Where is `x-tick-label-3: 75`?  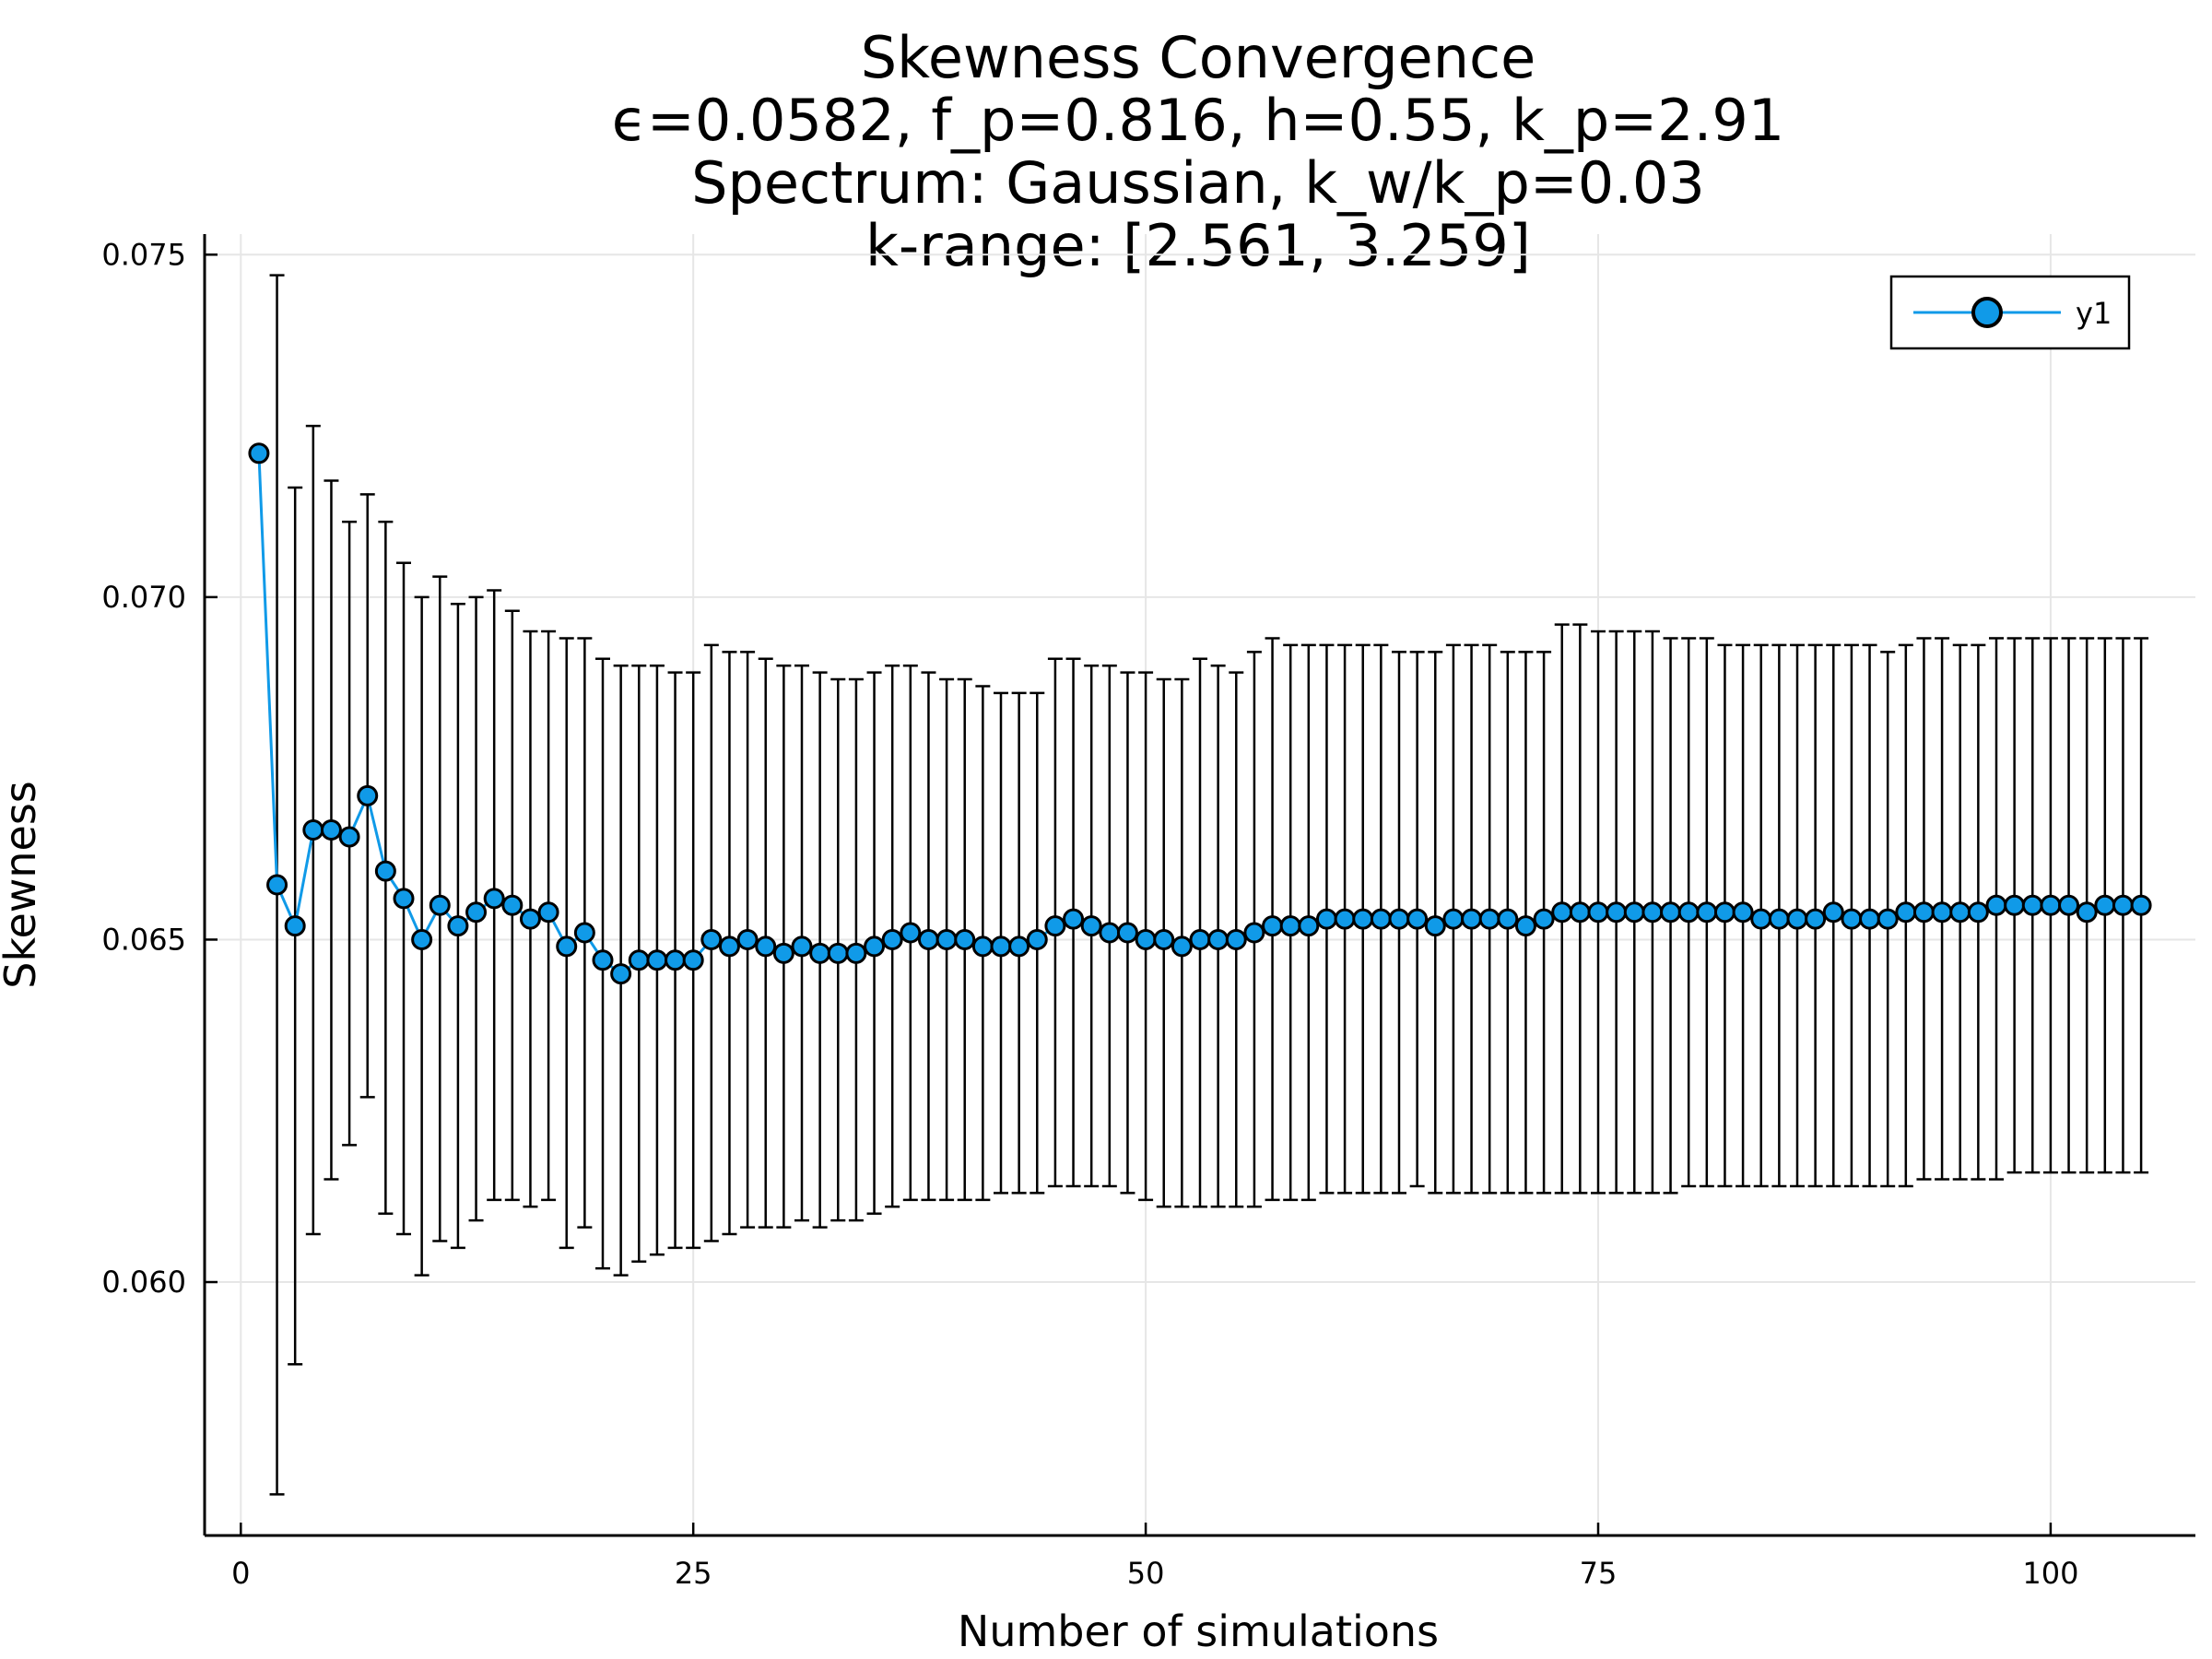
x-tick-label-3: 75 is located at coordinates (1599, 1573).